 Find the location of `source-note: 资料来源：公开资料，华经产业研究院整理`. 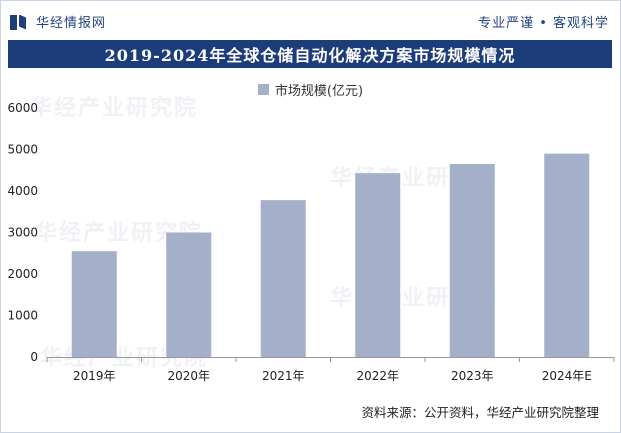

source-note: 资料来源：公开资料，华经产业研究院整理 is located at coordinates (480, 412).